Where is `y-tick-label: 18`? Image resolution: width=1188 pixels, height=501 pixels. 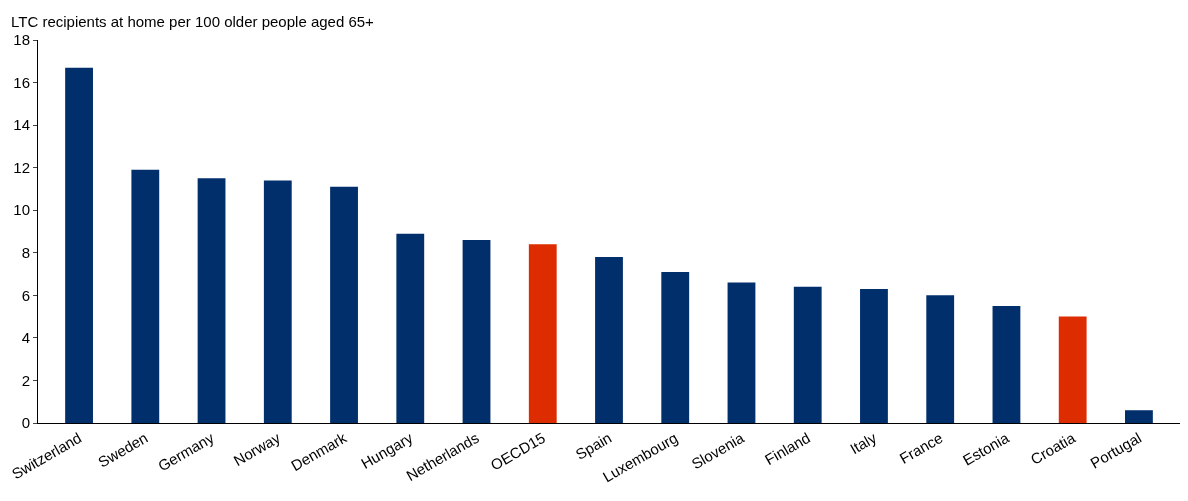
y-tick-label: 18 is located at coordinates (21, 40).